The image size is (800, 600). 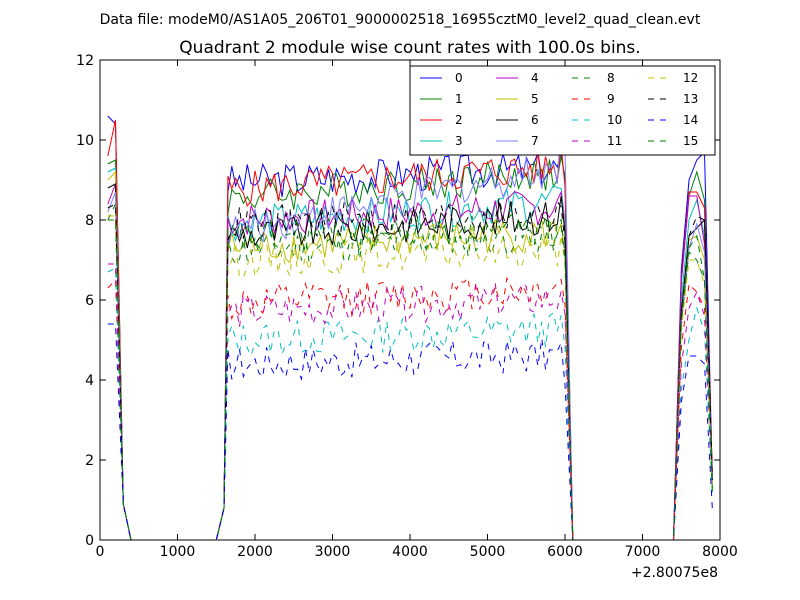 I want to click on x-tick-label: 5000, so click(x=488, y=552).